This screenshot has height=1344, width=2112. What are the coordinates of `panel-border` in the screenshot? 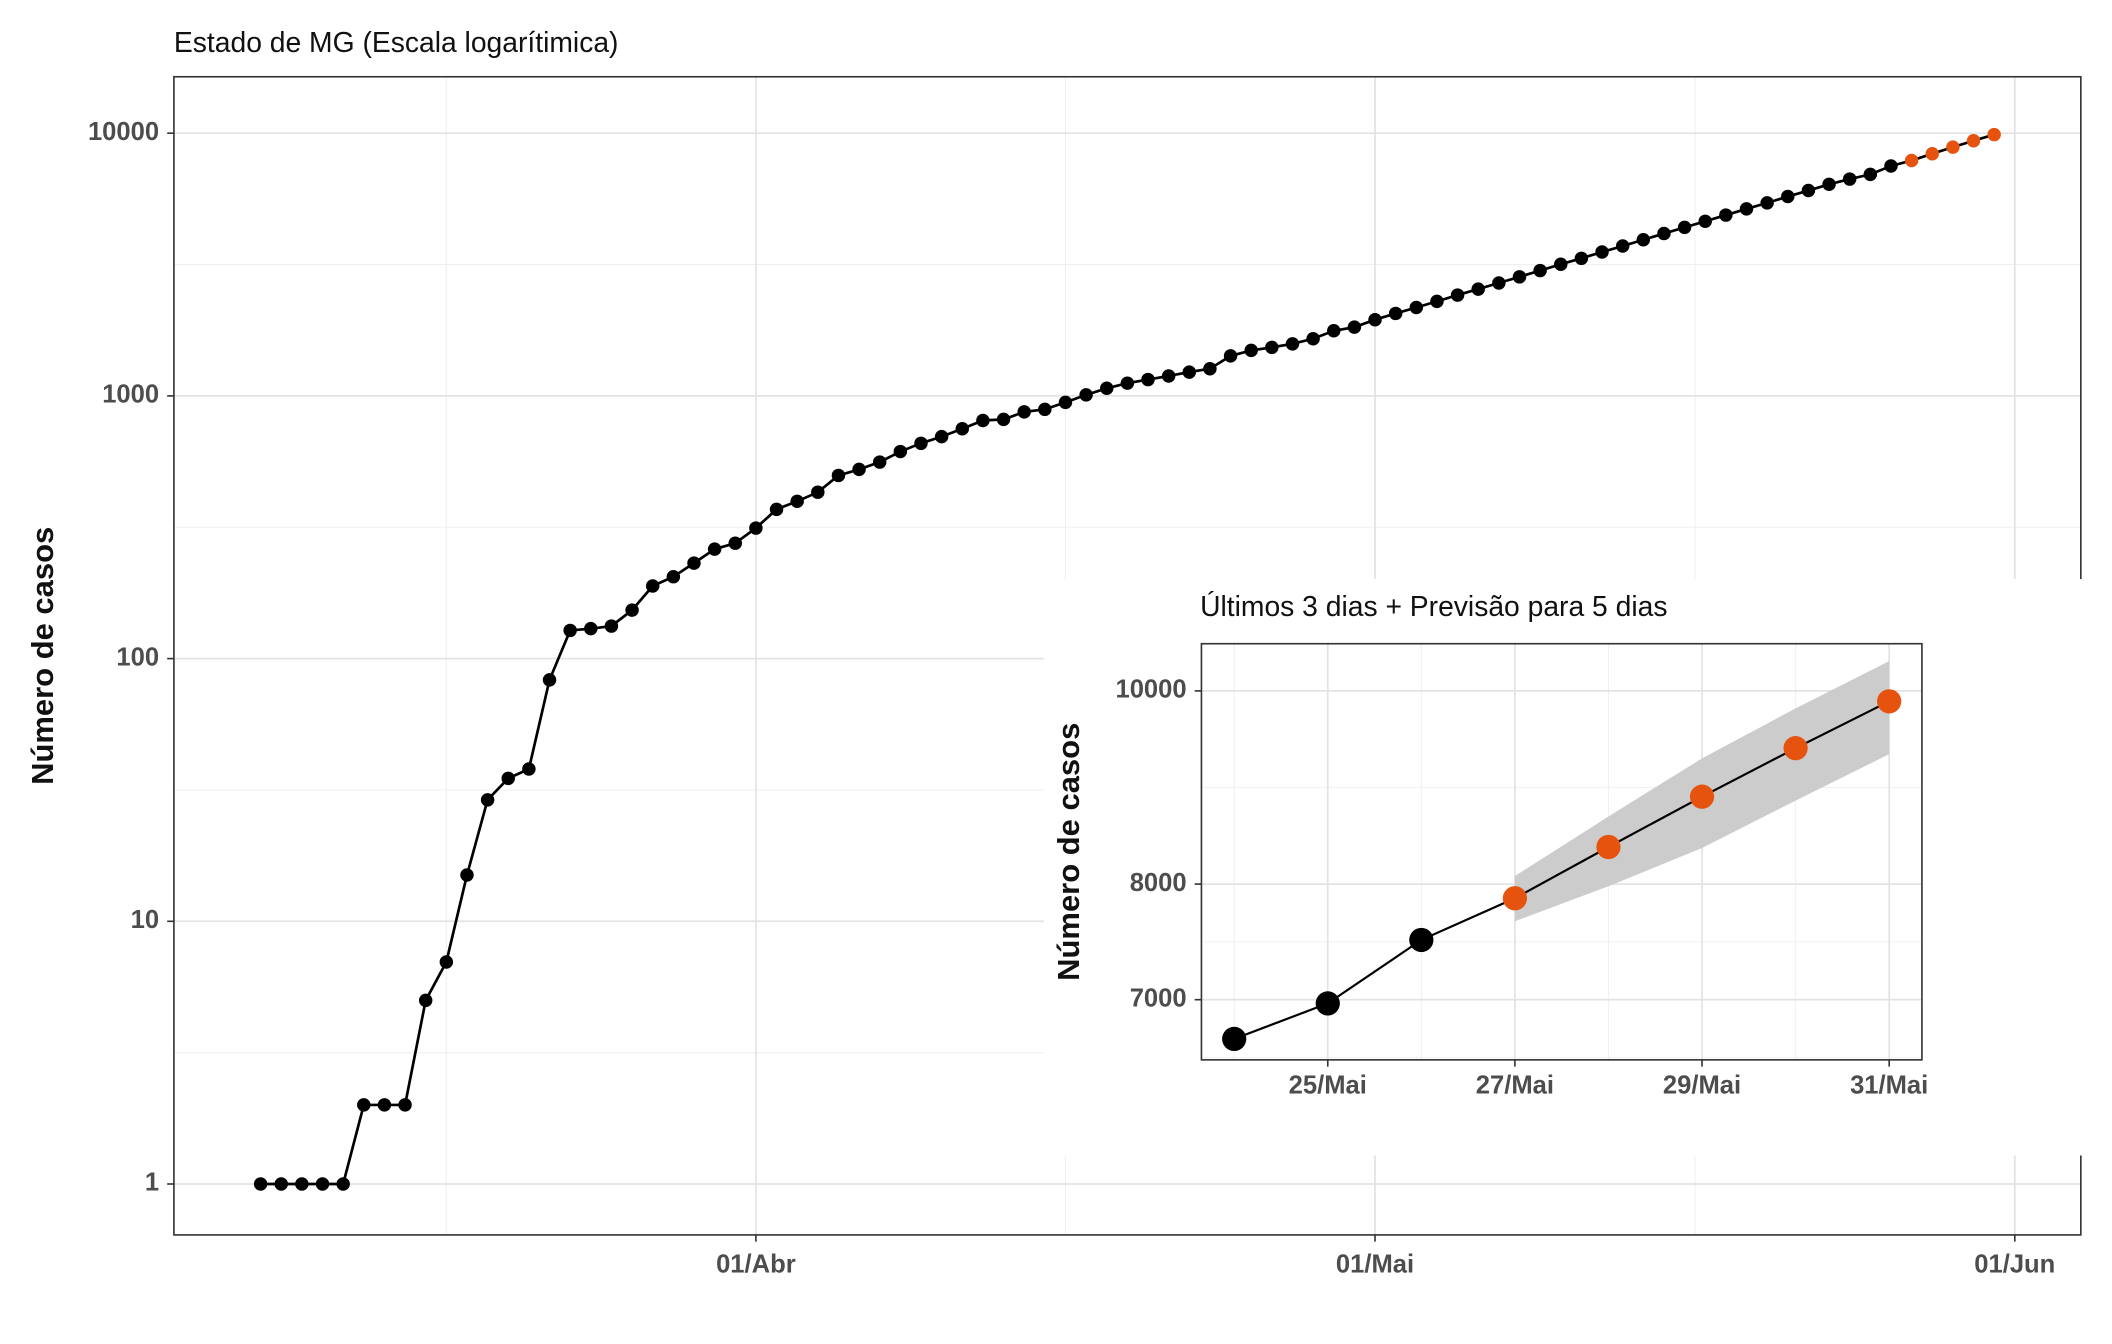 It's located at (1561, 851).